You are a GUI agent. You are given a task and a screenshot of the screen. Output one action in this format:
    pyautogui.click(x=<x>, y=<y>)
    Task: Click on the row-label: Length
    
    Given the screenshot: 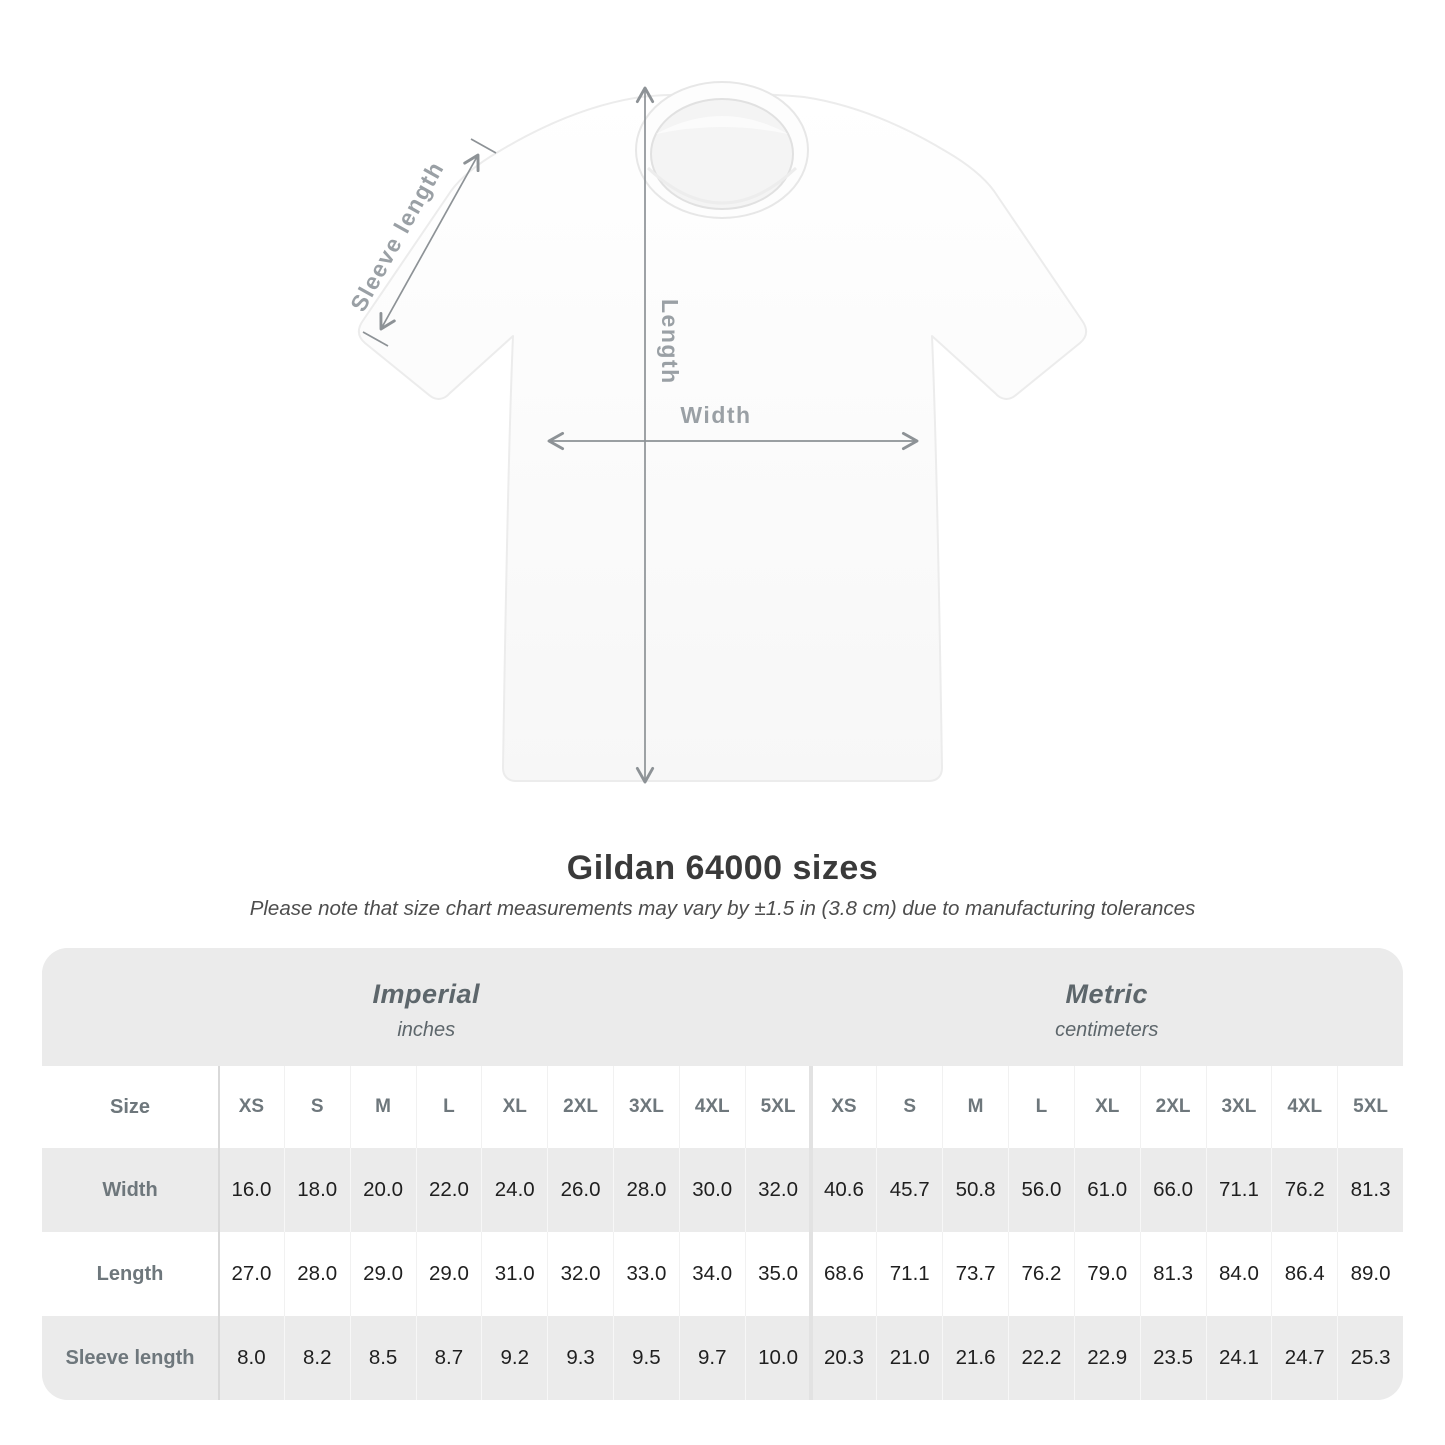 What is the action you would take?
    pyautogui.click(x=130, y=1273)
    